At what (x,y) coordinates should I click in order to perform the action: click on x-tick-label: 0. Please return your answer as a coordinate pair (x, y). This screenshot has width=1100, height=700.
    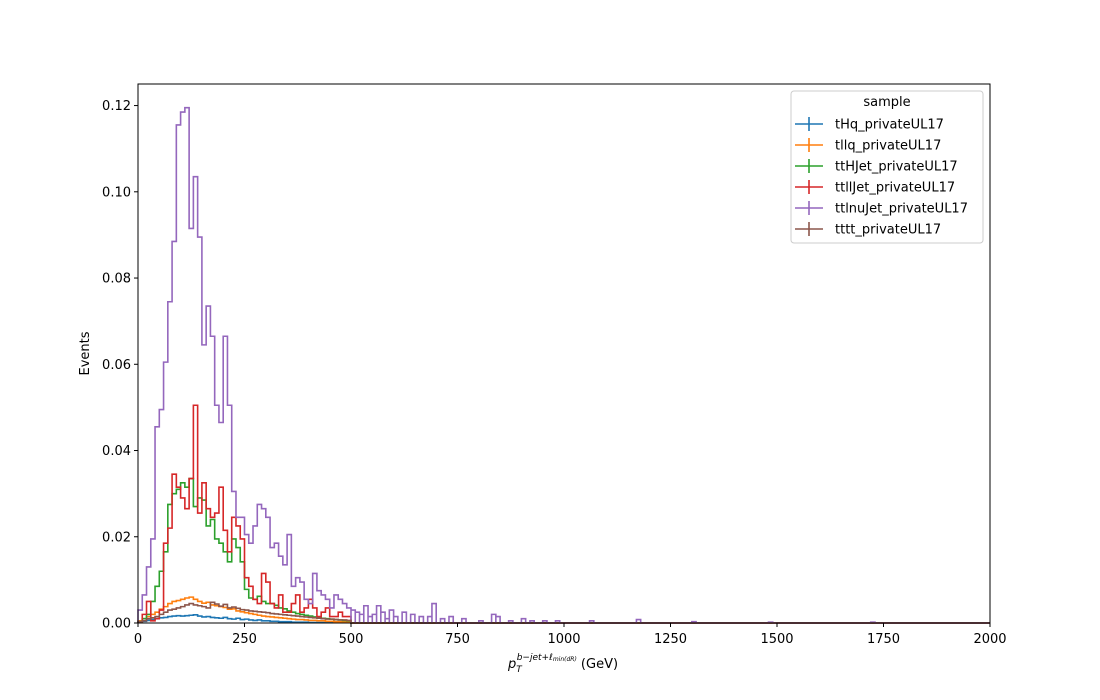
    Looking at the image, I should click on (138, 639).